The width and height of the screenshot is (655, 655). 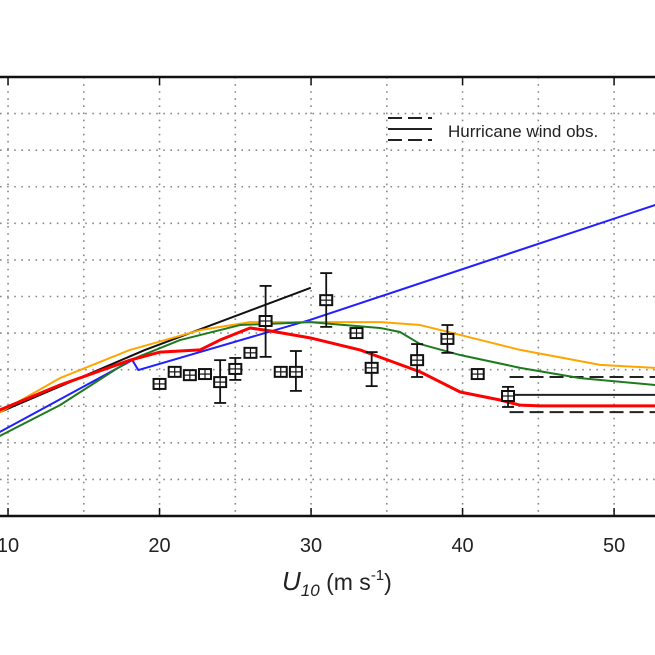 What do you see at coordinates (310, 590) in the screenshot?
I see `x-axis-subscript: 10` at bounding box center [310, 590].